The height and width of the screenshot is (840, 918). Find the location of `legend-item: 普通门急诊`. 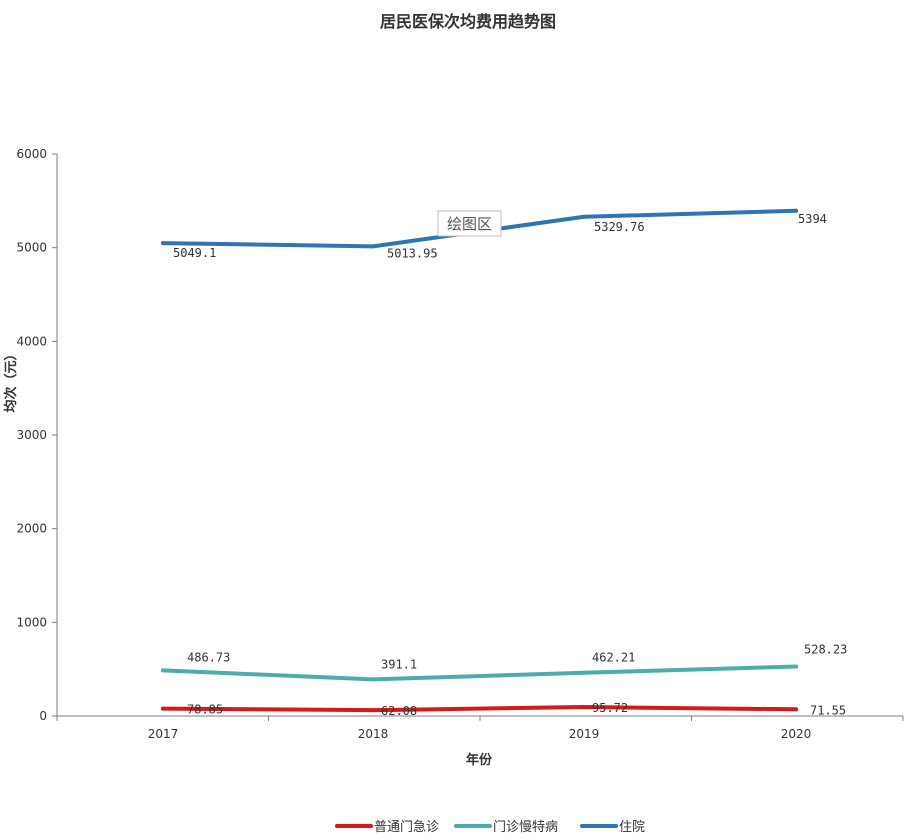

legend-item: 普通门急诊 is located at coordinates (387, 827).